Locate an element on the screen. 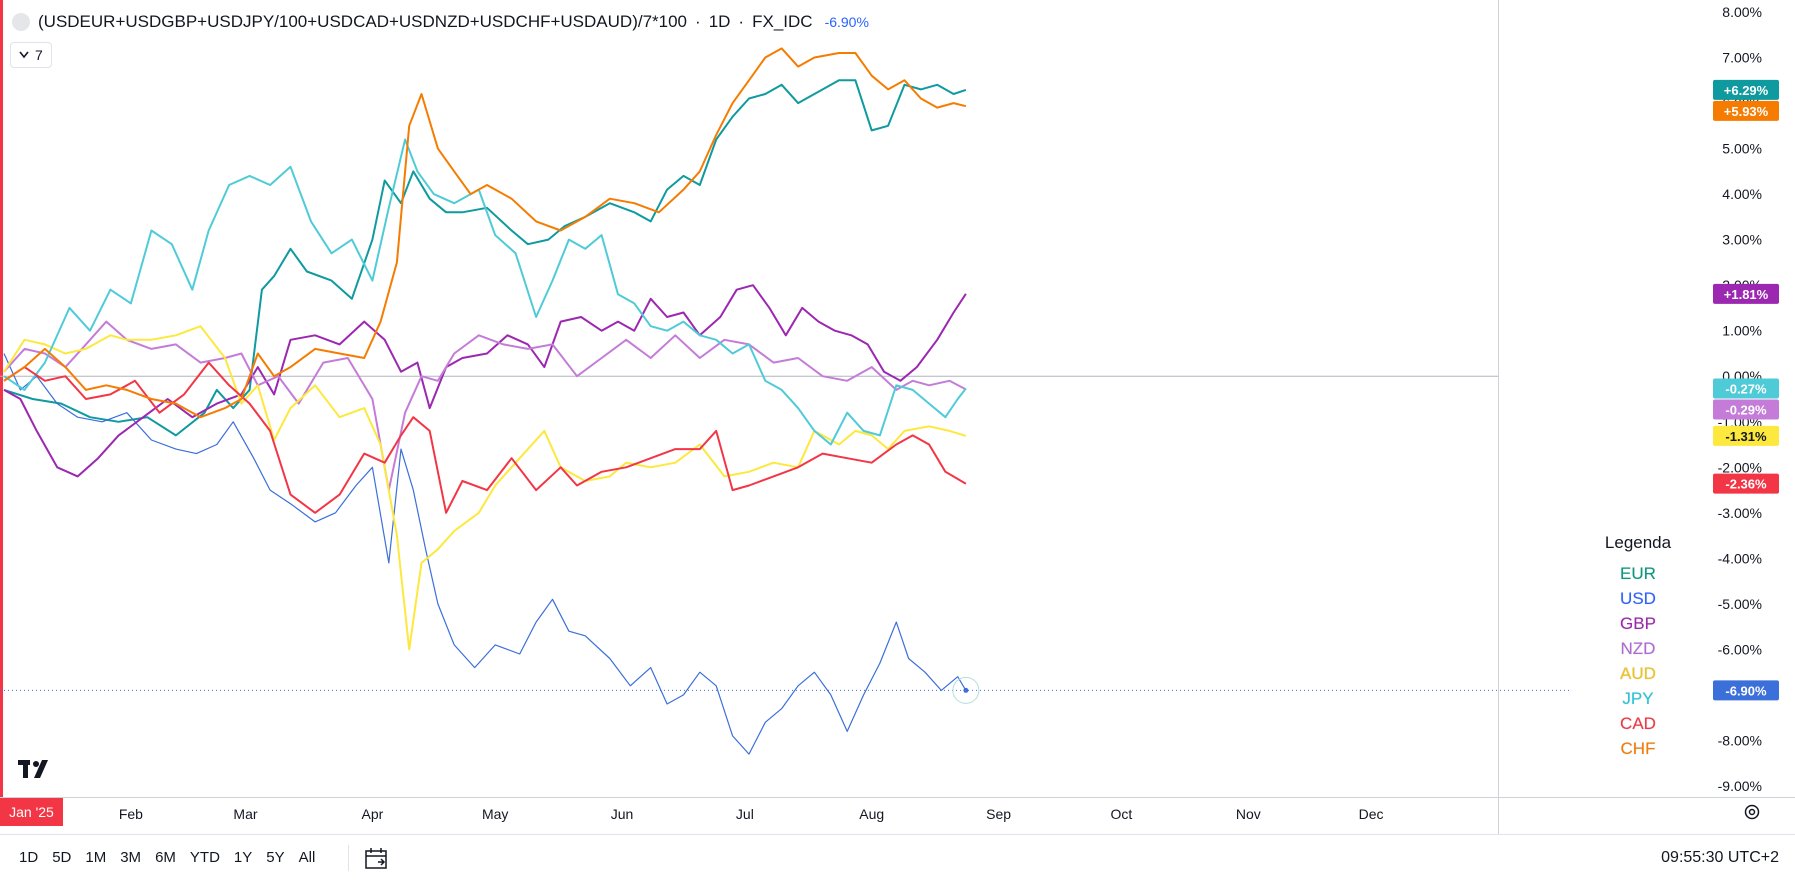 This screenshot has width=1795, height=882. clock: 09:55:30 UTC+2 is located at coordinates (1720, 857).